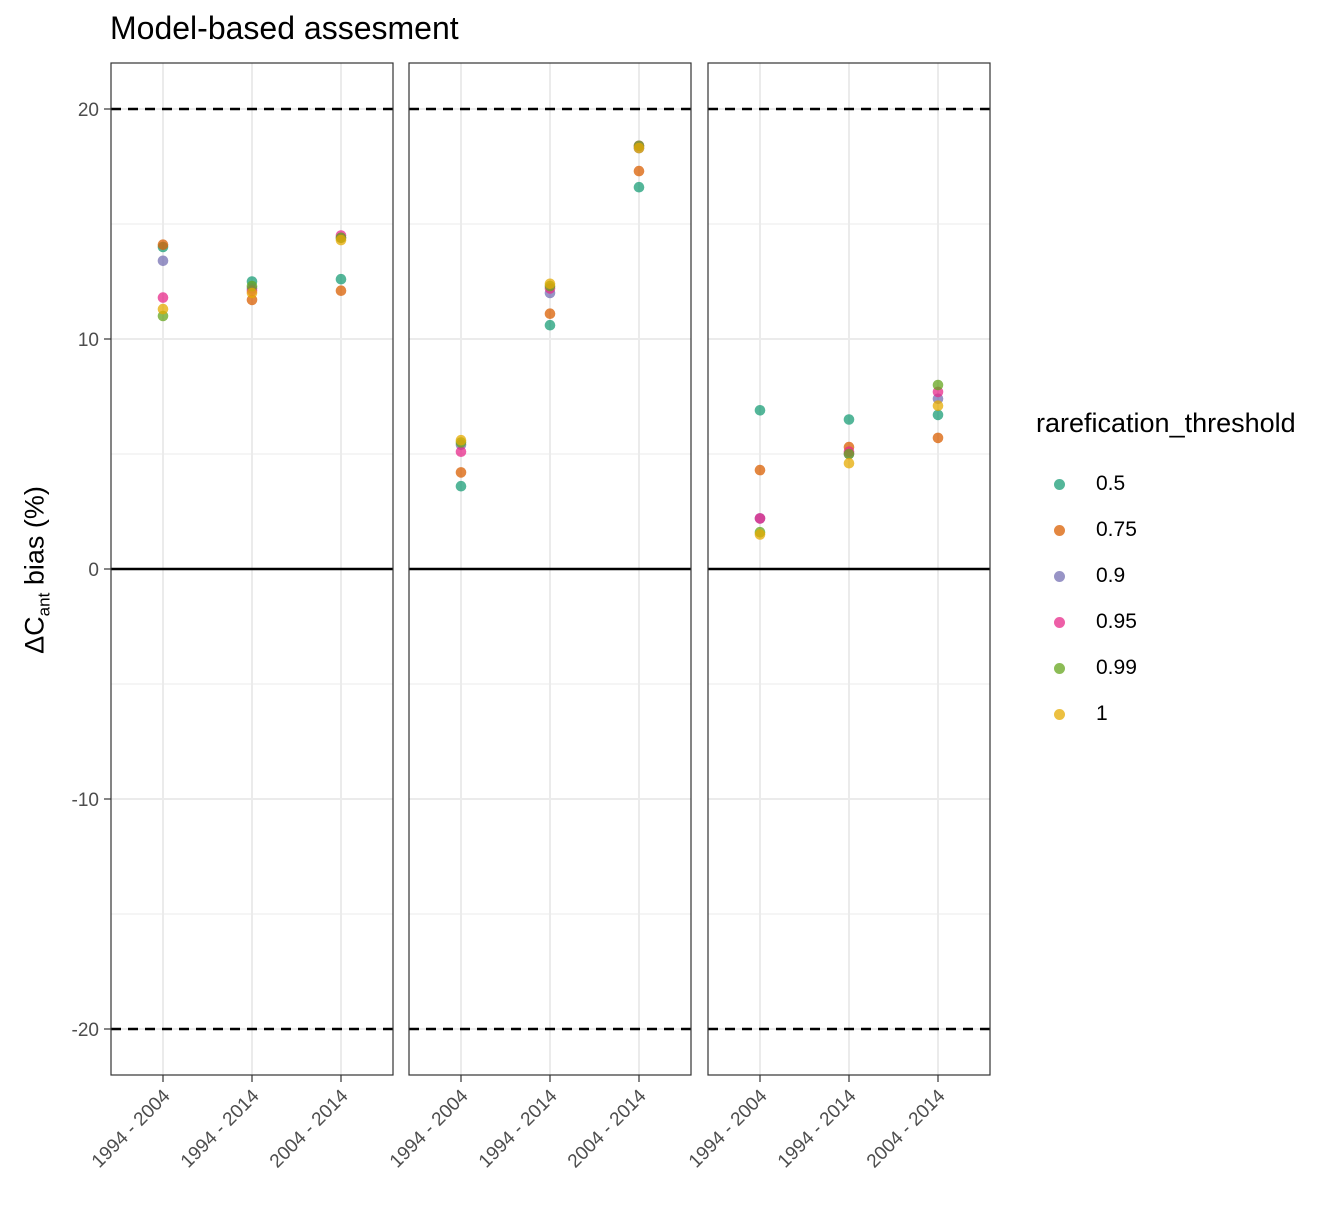  Describe the element at coordinates (1116, 621) in the screenshot. I see `legend-label: 0.95` at that location.